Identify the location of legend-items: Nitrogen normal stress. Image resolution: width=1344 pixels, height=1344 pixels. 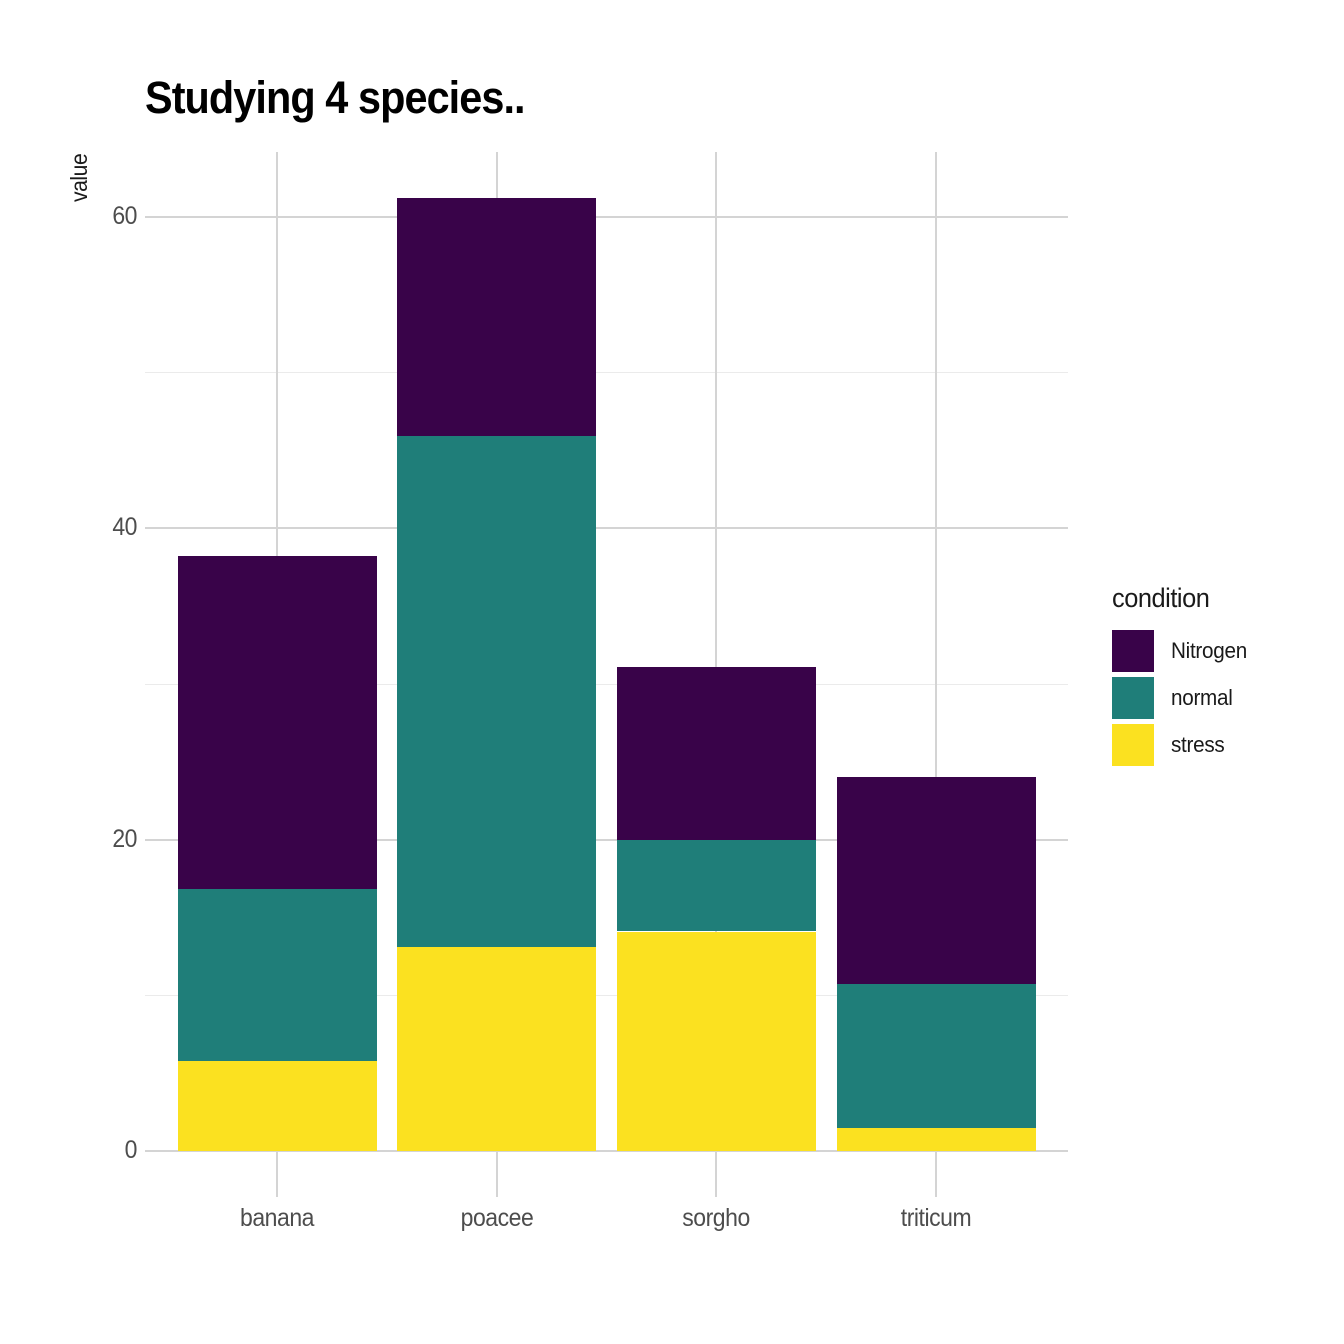
(1182, 698).